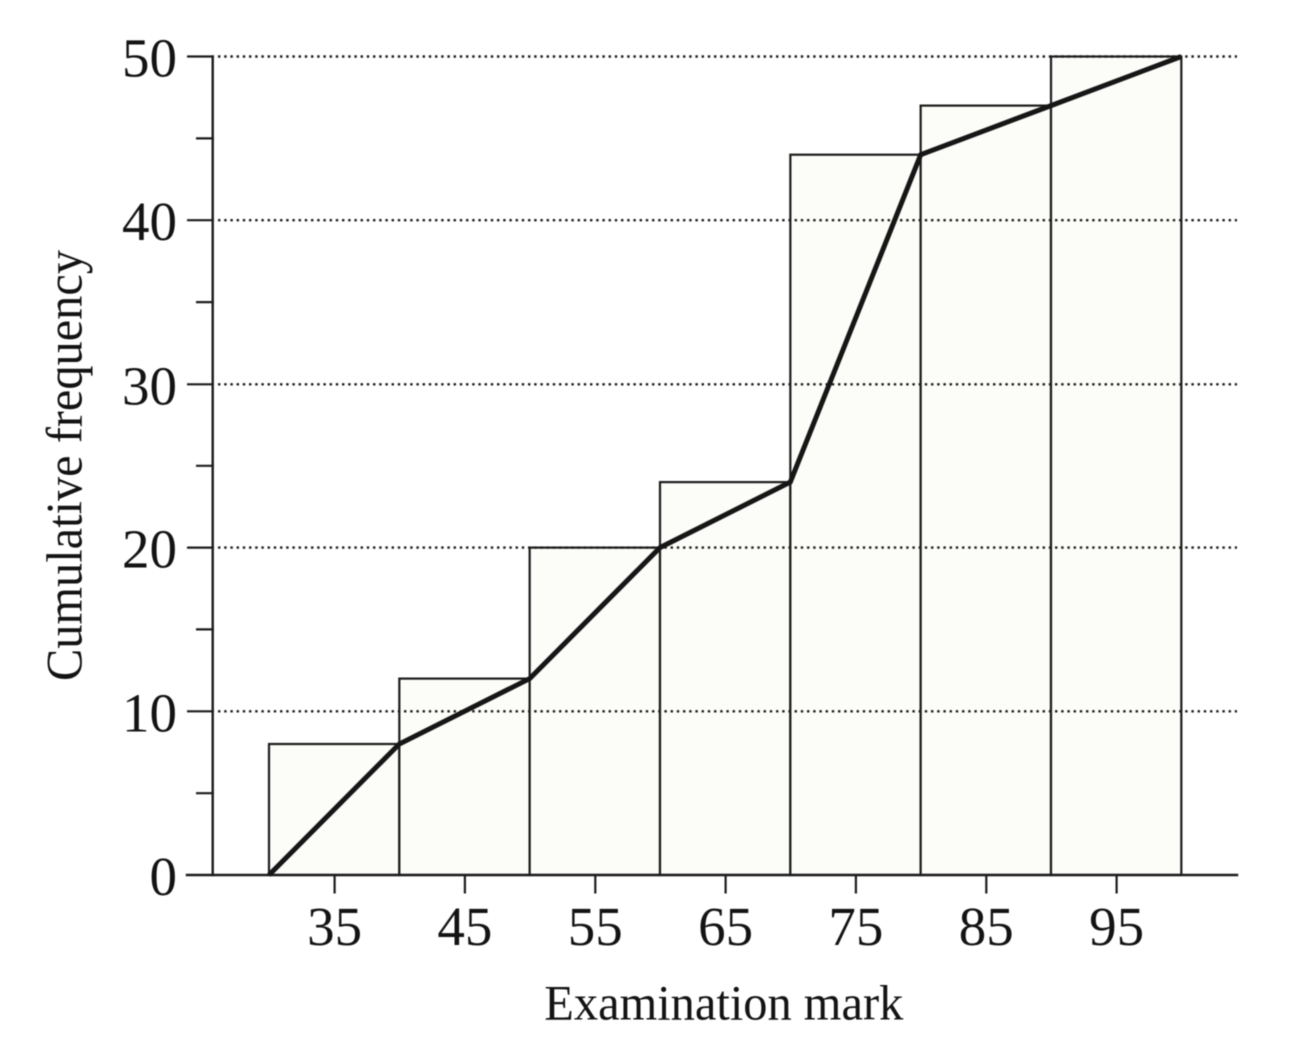 This screenshot has height=1056, width=1296. Describe the element at coordinates (1116, 926) in the screenshot. I see `svg-text: 95` at that location.